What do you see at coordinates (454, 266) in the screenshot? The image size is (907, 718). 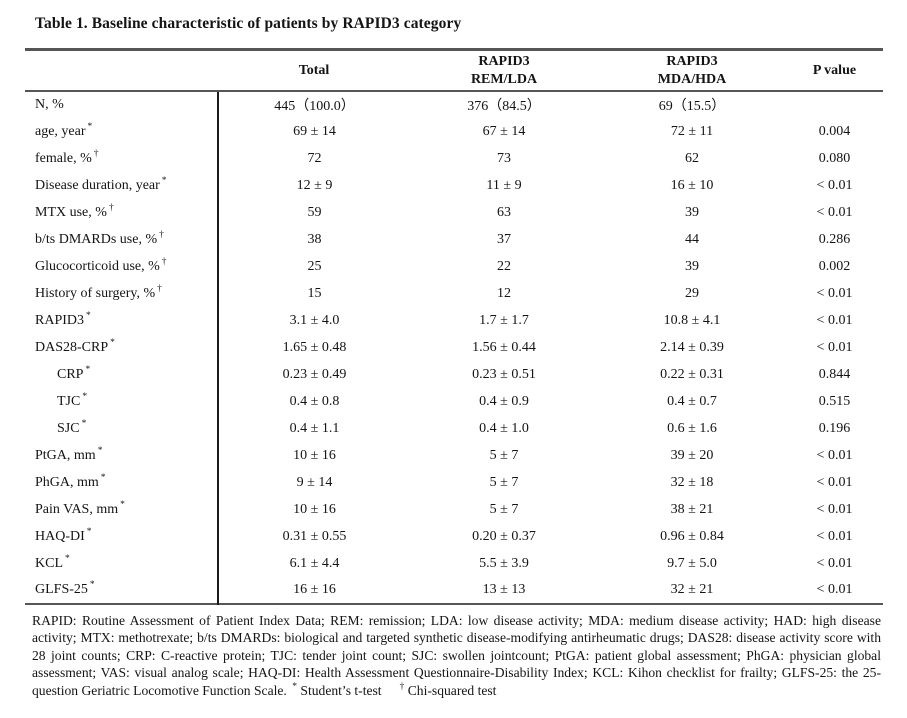 I see `table-row: Glucocorticoid use, % † 25 22 39 0.002` at bounding box center [454, 266].